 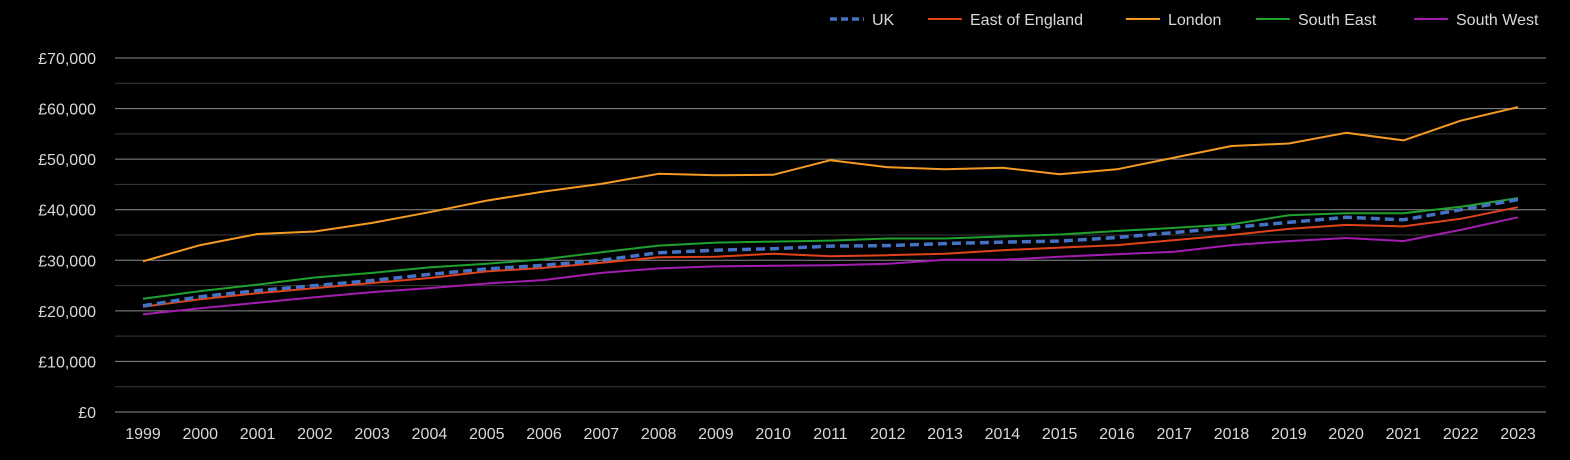 I want to click on x-tick-label: 2022, so click(x=1461, y=434).